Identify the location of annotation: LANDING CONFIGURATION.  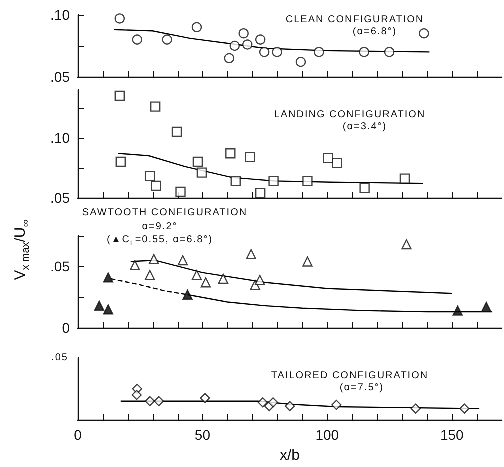
(350, 115).